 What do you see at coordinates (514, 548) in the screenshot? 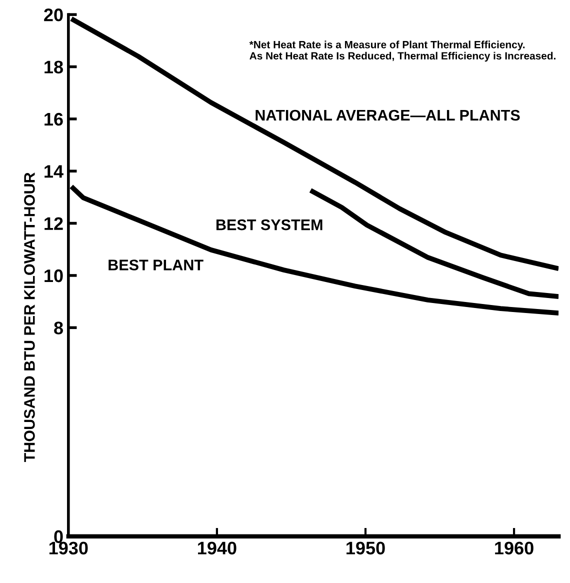
I see `x-tick-label: 1960` at bounding box center [514, 548].